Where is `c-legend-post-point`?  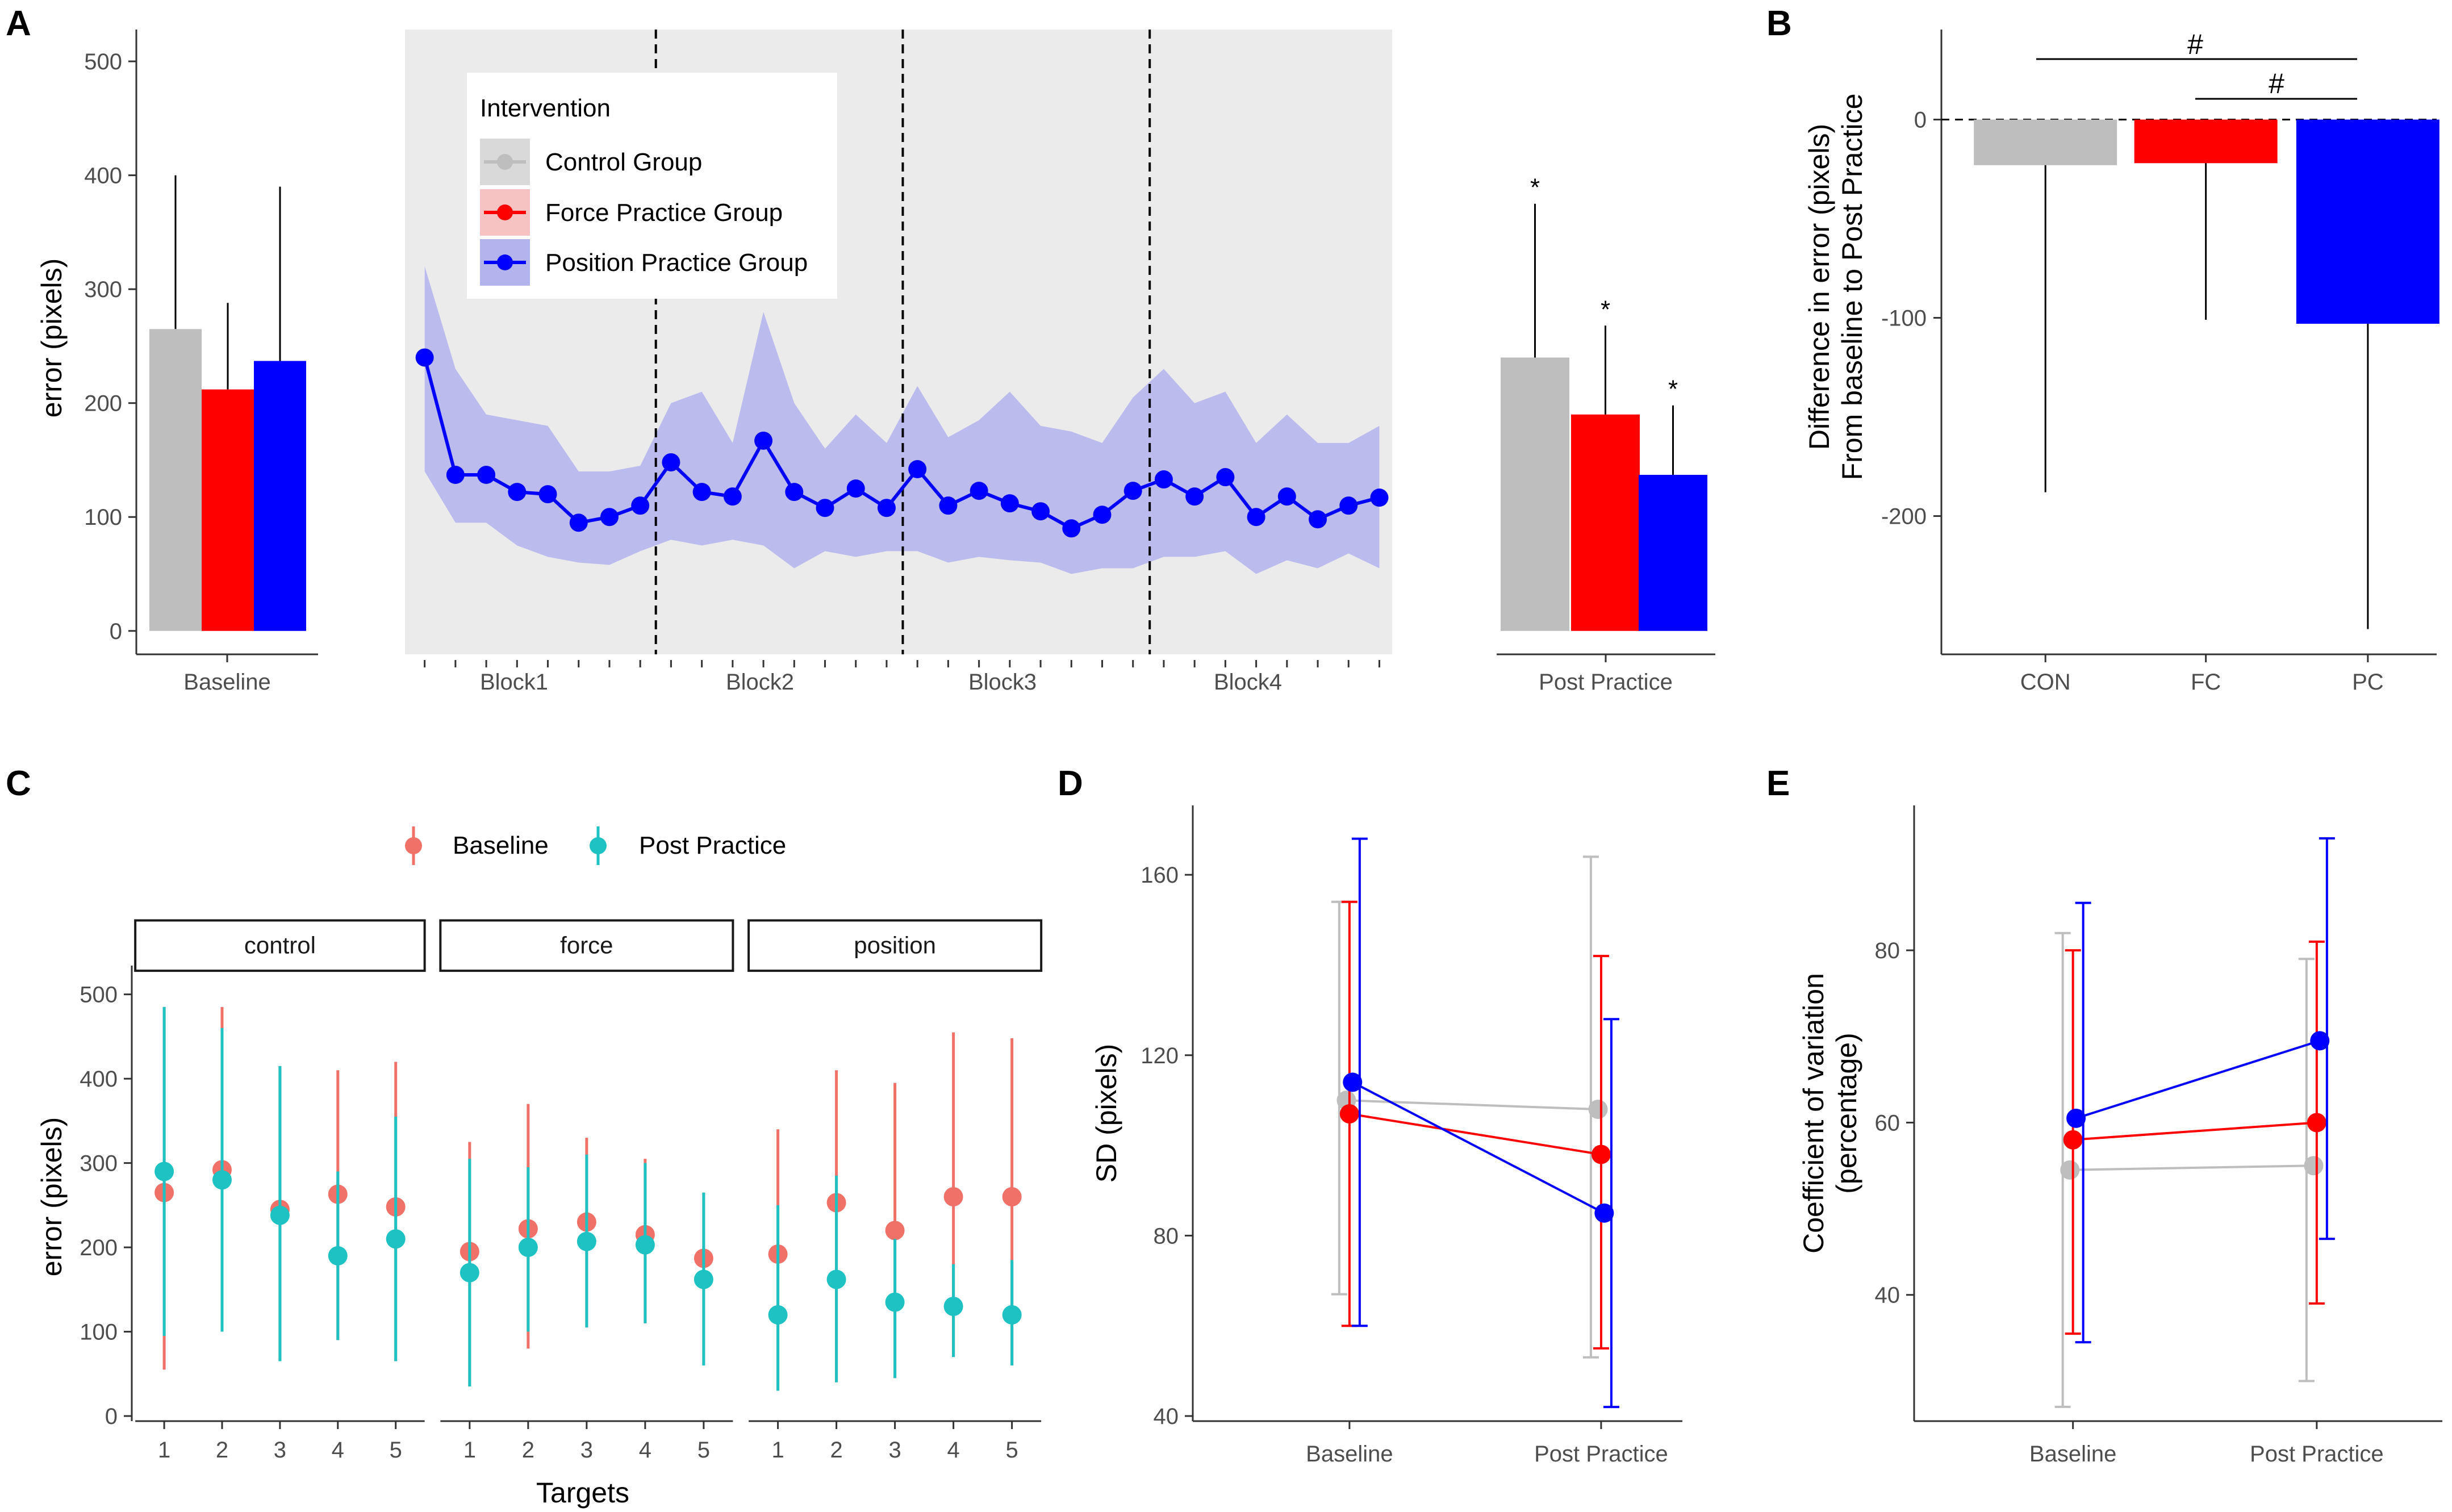 c-legend-post-point is located at coordinates (599, 845).